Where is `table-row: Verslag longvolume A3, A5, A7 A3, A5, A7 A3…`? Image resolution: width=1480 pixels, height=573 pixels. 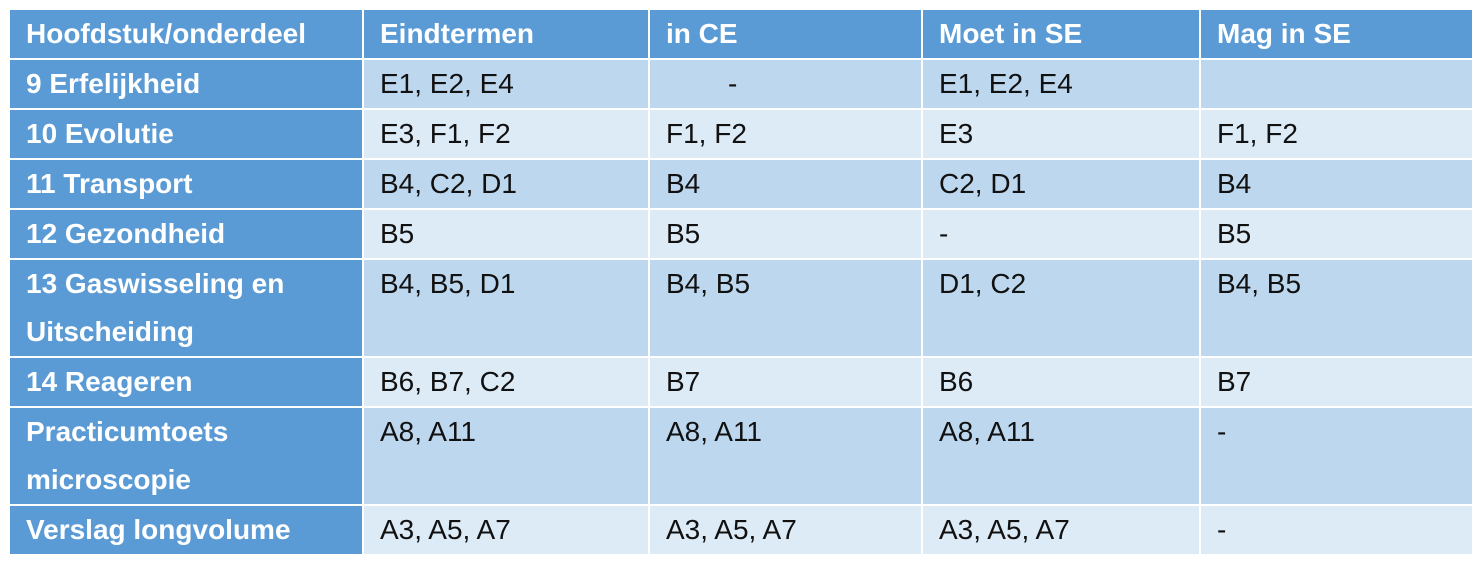 table-row: Verslag longvolume A3, A5, A7 A3, A5, A7 A3… is located at coordinates (741, 530).